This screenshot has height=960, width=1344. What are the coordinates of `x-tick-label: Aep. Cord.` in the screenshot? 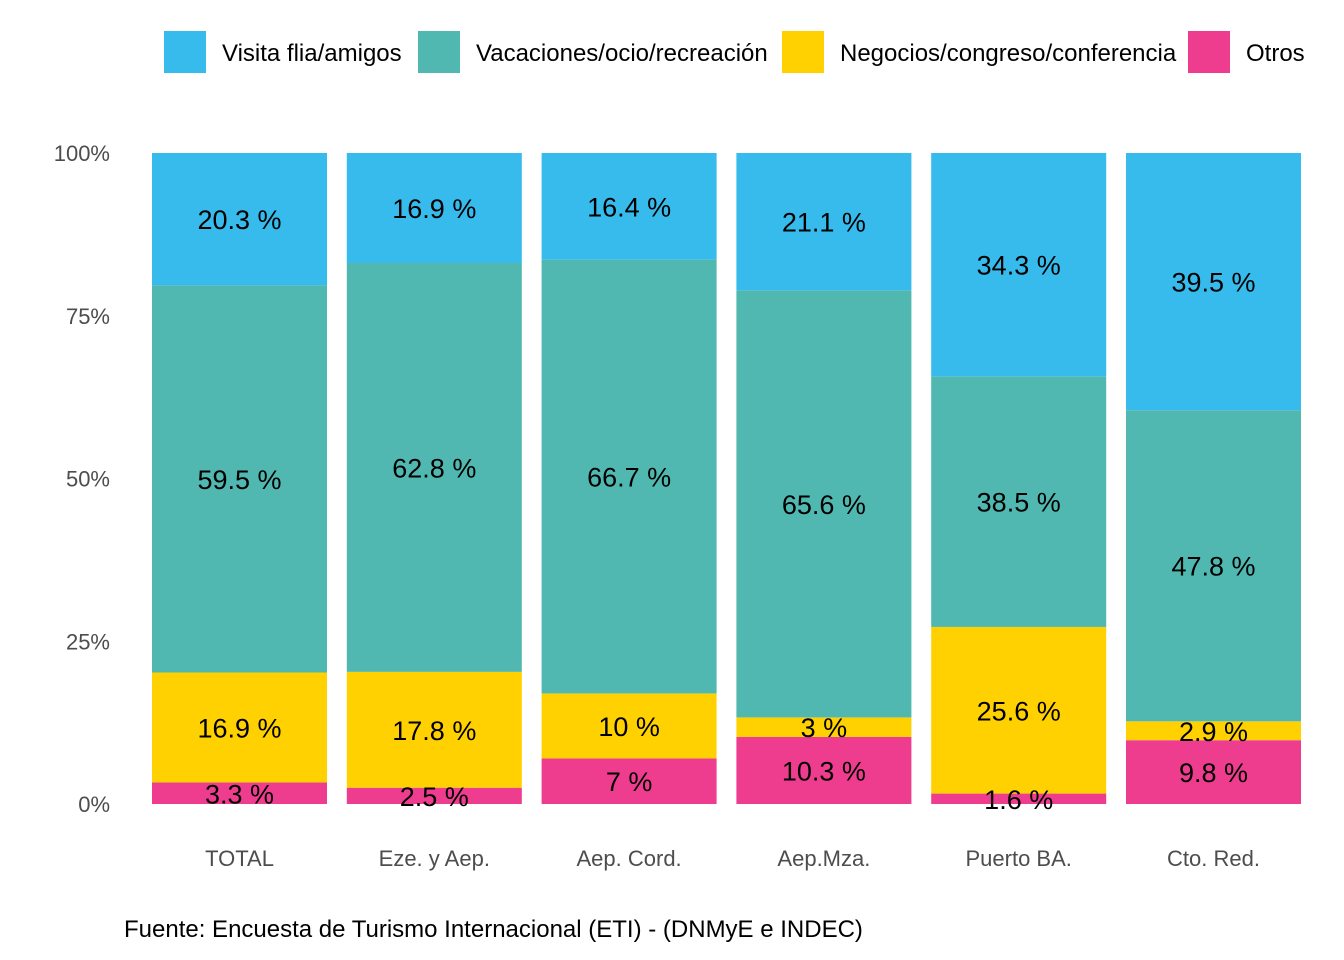 It's located at (629, 858).